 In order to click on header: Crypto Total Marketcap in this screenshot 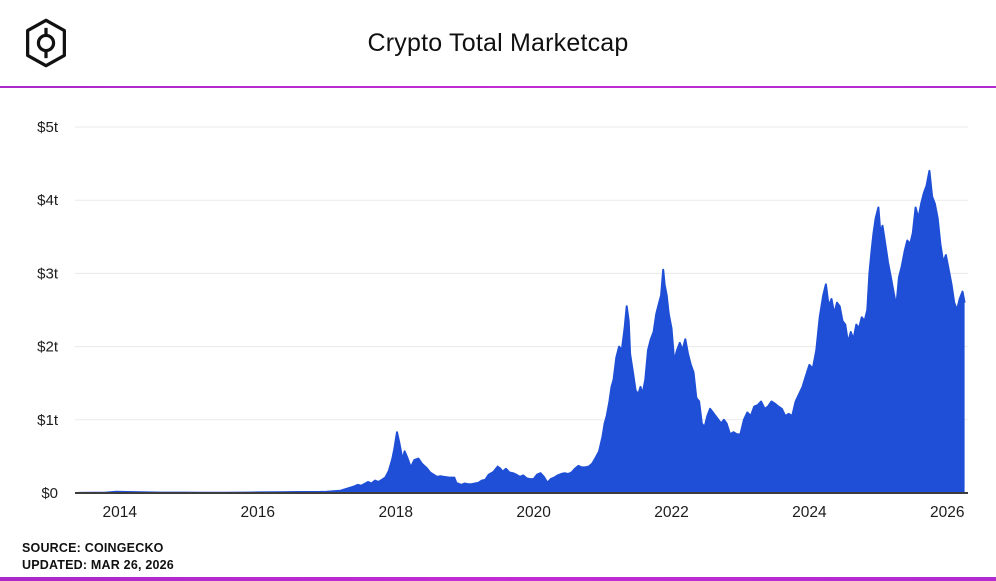, I will do `click(498, 43)`.